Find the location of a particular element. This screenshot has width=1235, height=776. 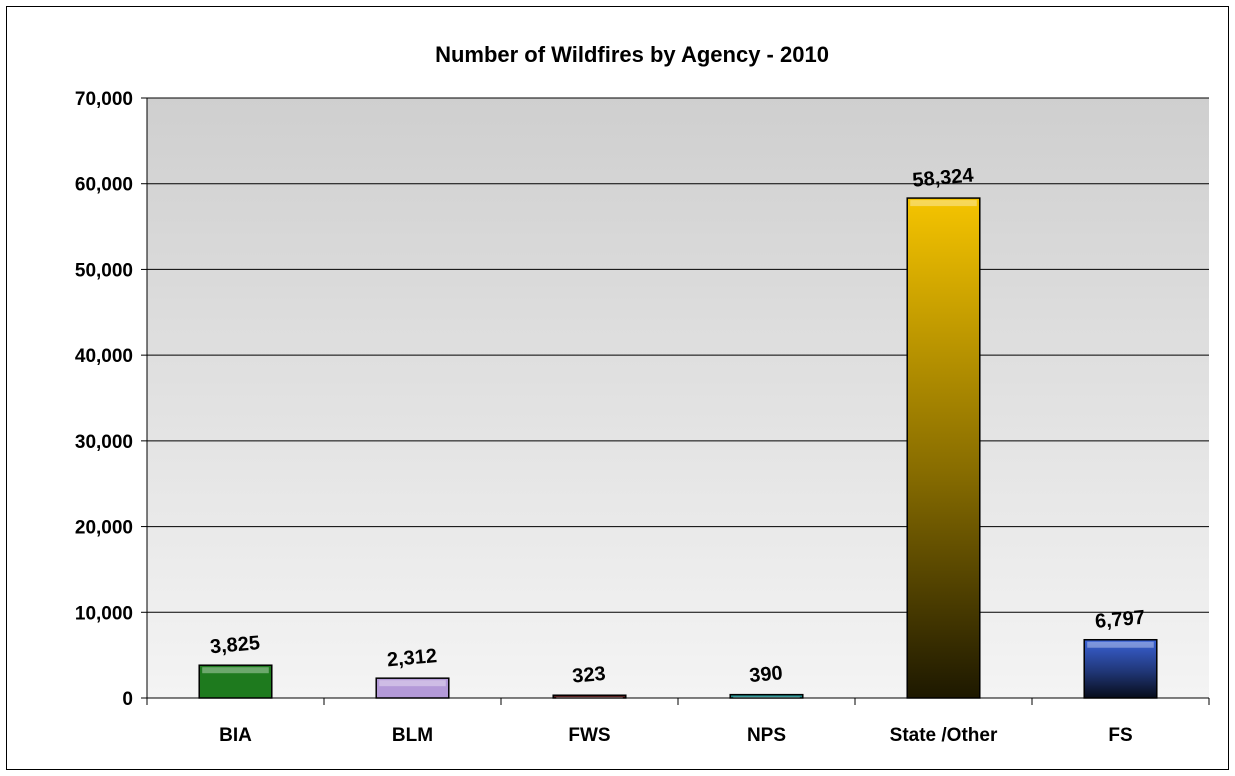

y-tick-label: 20,000 is located at coordinates (104, 528).